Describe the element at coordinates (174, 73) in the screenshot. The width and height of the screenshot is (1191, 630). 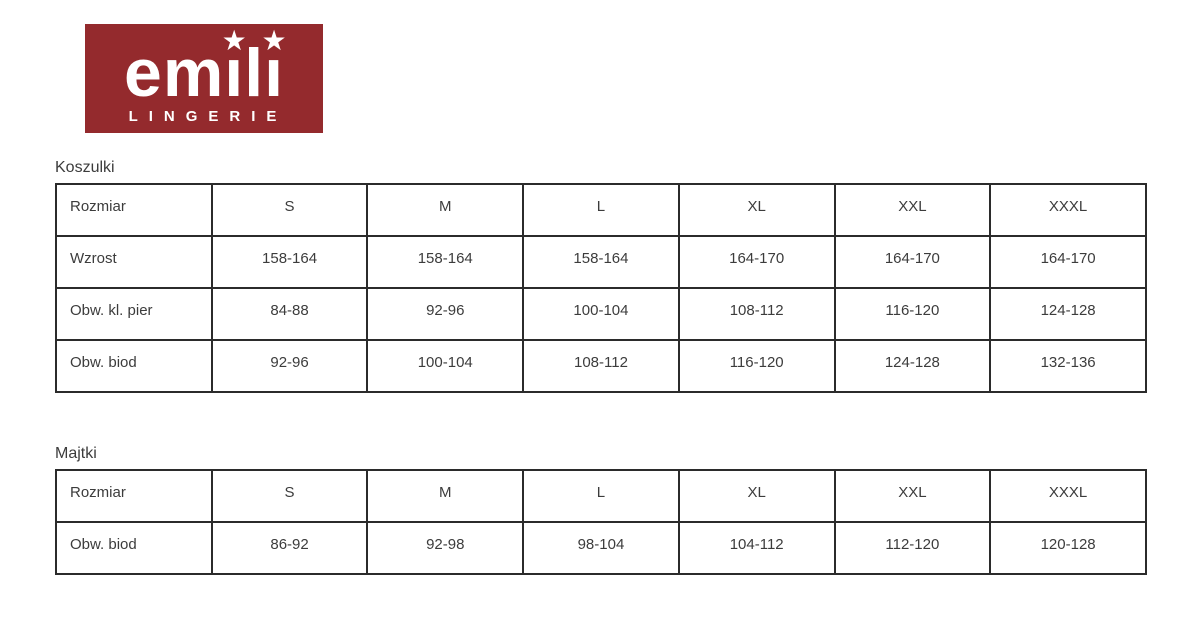
I see `brand-letters-em: em` at that location.